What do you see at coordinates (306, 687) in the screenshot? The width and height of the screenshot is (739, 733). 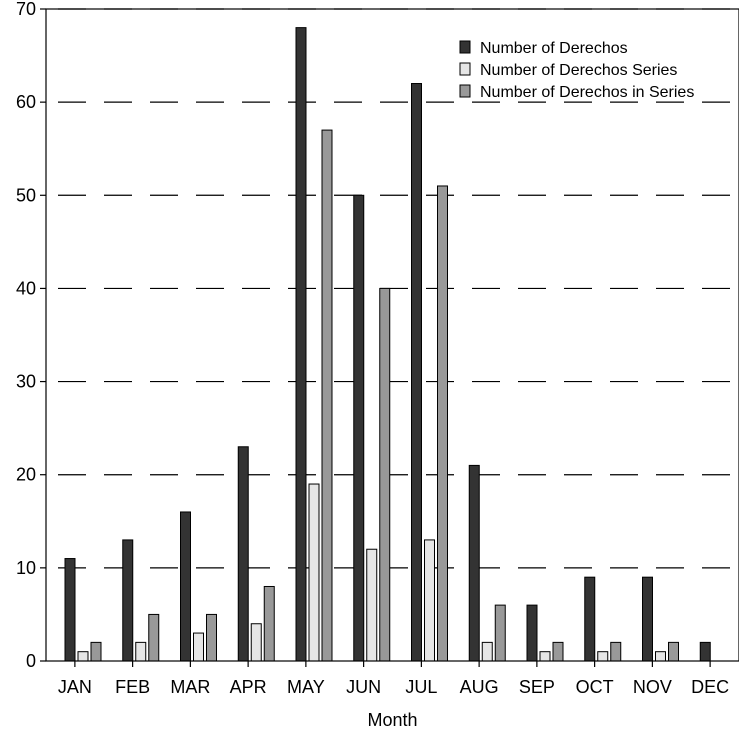 I see `x-tick-label-may: MAY` at bounding box center [306, 687].